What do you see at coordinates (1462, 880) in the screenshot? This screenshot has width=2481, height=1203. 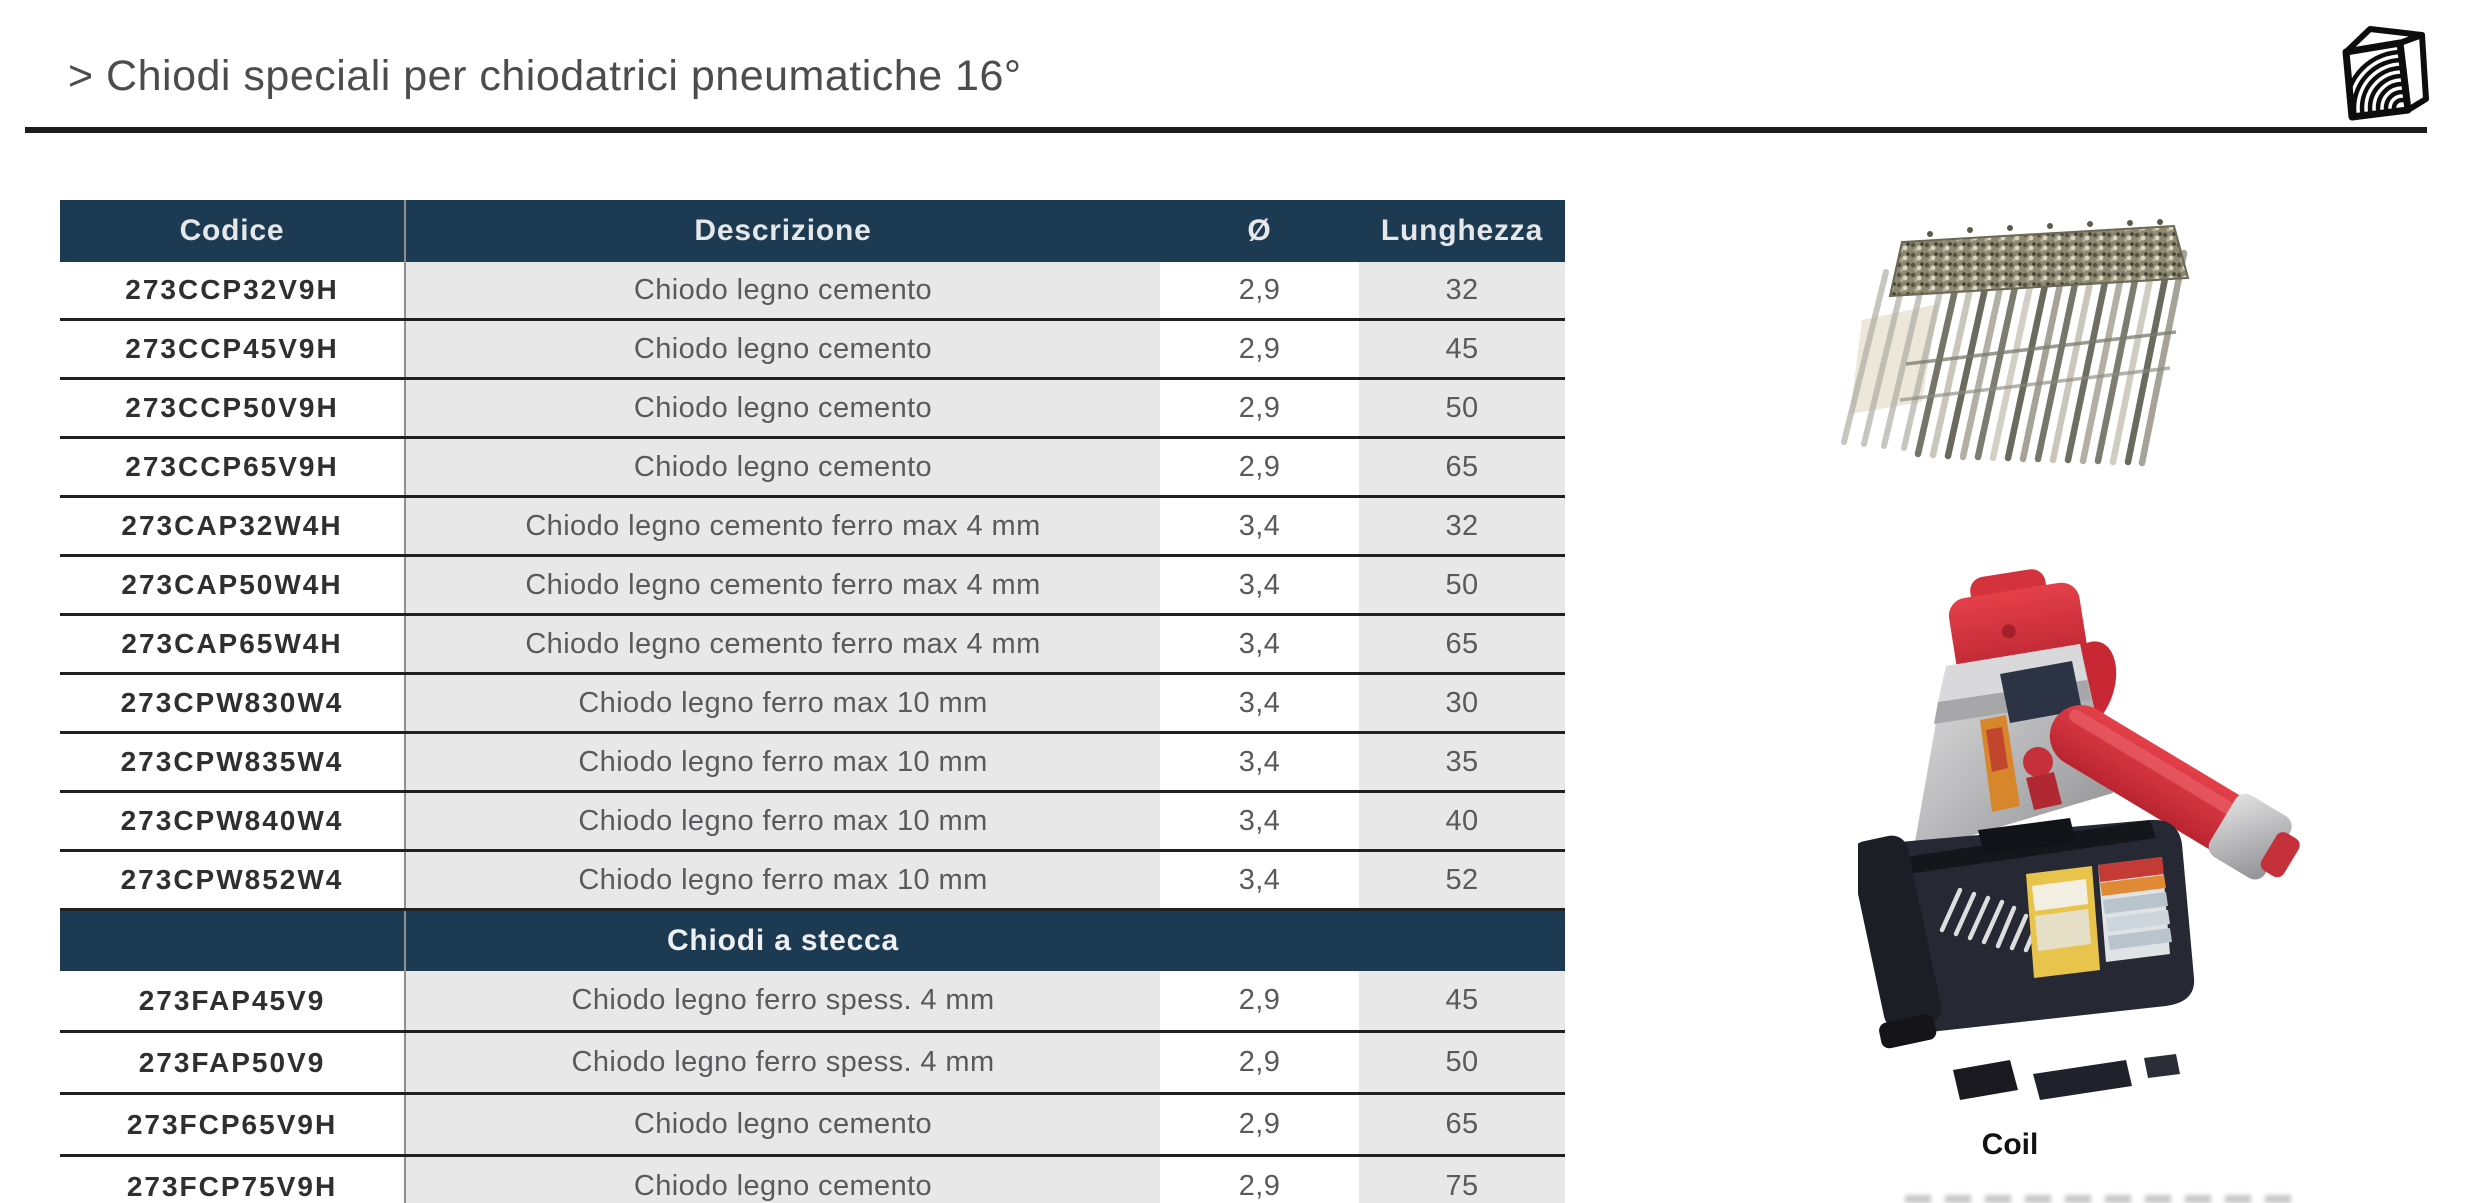 I see `cell-lunghezza: 52` at bounding box center [1462, 880].